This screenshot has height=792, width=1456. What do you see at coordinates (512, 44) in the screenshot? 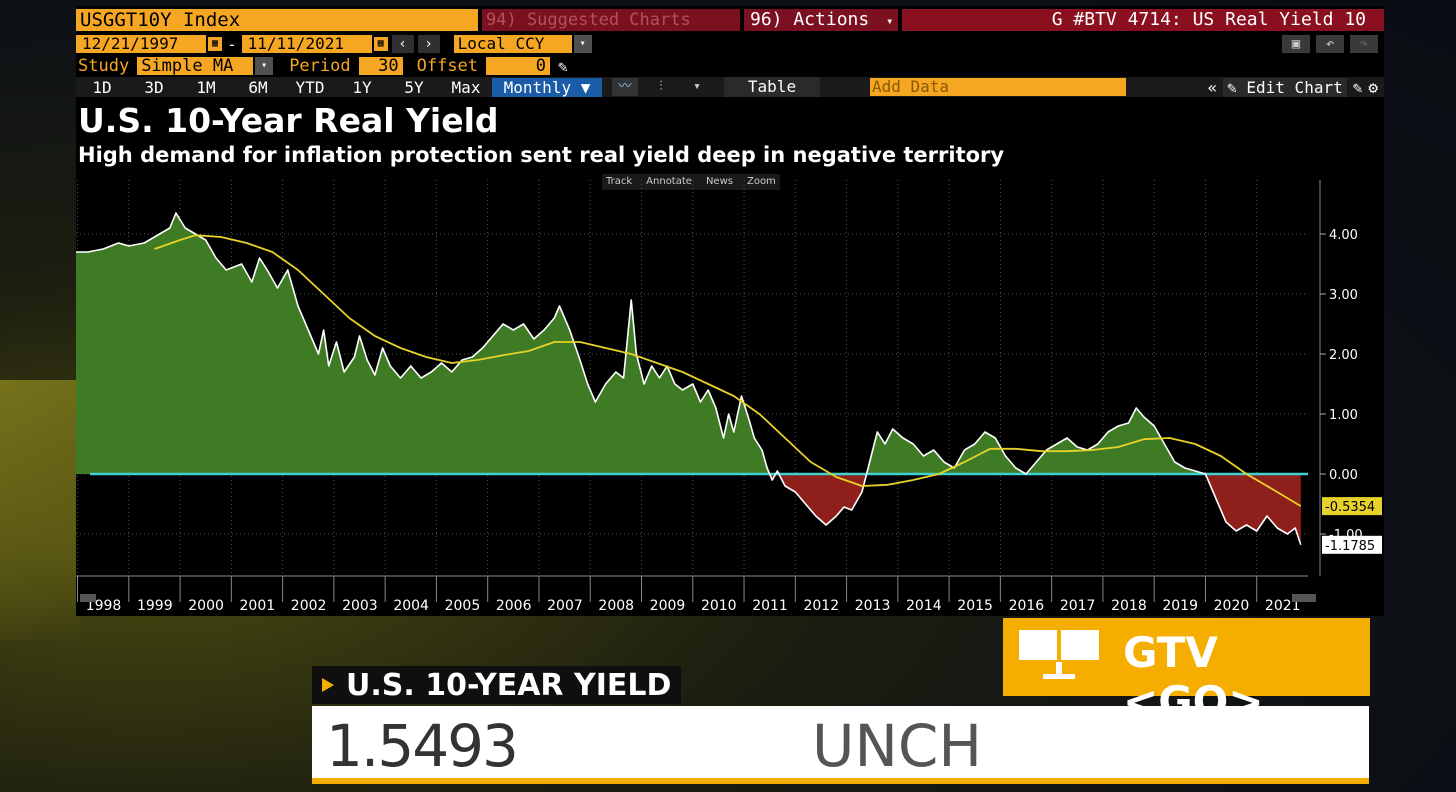
I see `currency-select: Local CCY` at bounding box center [512, 44].